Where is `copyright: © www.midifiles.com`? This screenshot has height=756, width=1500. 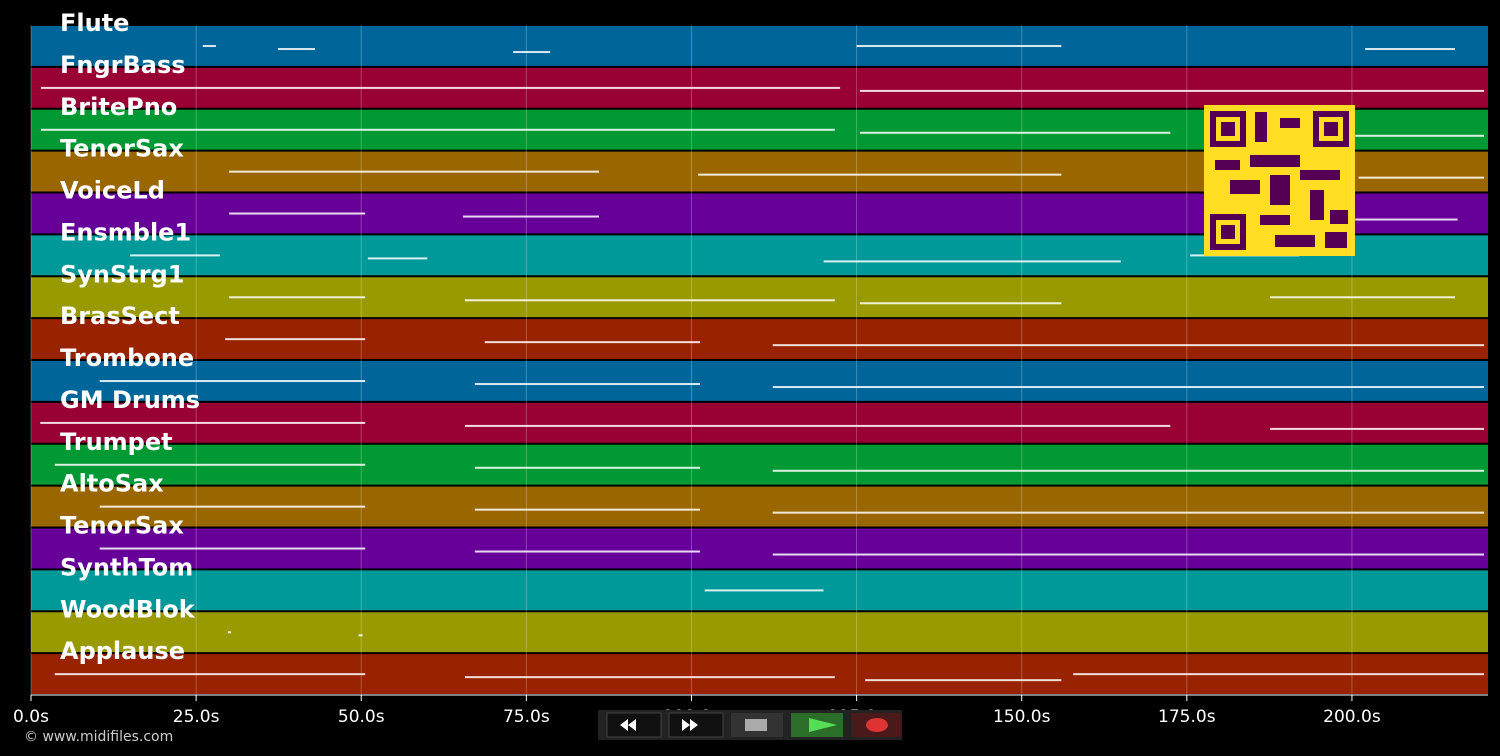 copyright: © www.midifiles.com is located at coordinates (98, 737).